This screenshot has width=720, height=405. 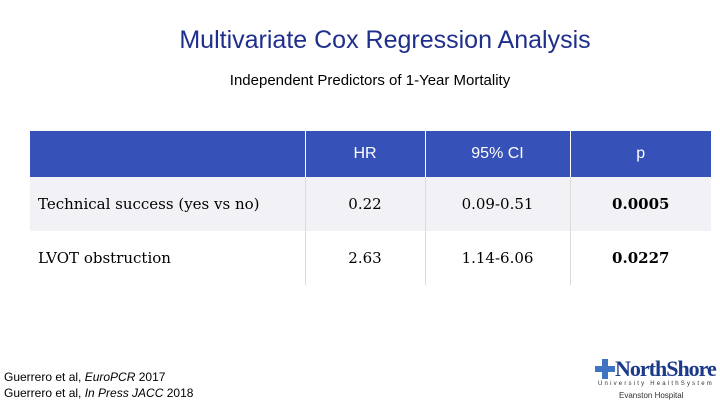 What do you see at coordinates (364, 258) in the screenshot?
I see `hr-cell: 2.63` at bounding box center [364, 258].